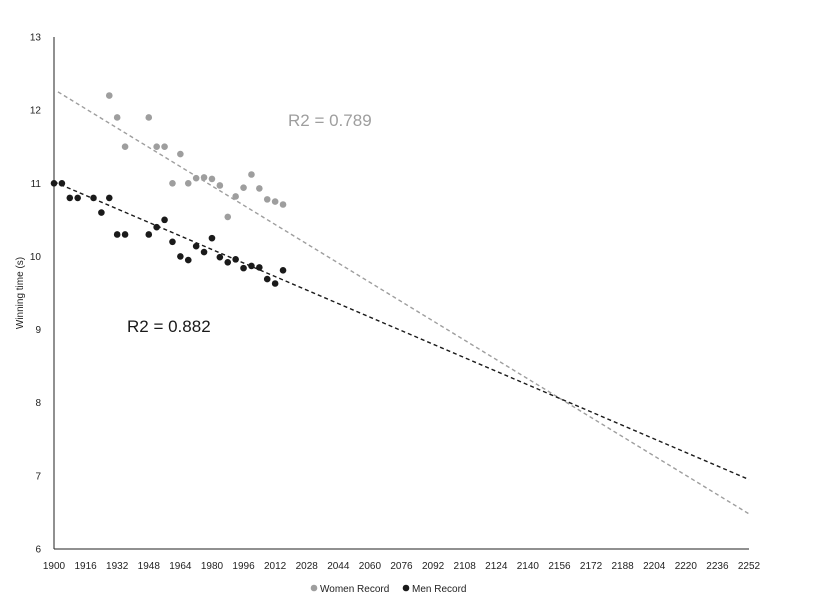  I want to click on x-tick-label: 2188, so click(623, 566).